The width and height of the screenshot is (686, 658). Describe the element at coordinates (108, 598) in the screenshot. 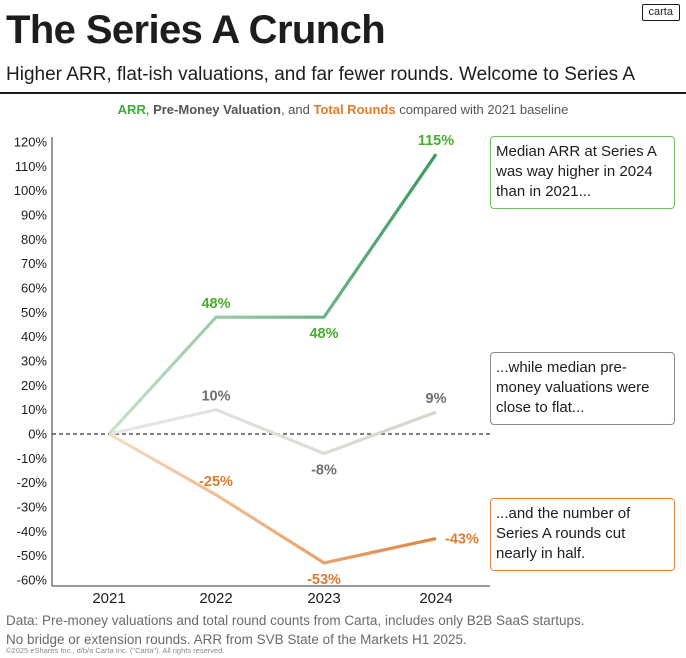

I see `x-tick-label: 2021` at that location.